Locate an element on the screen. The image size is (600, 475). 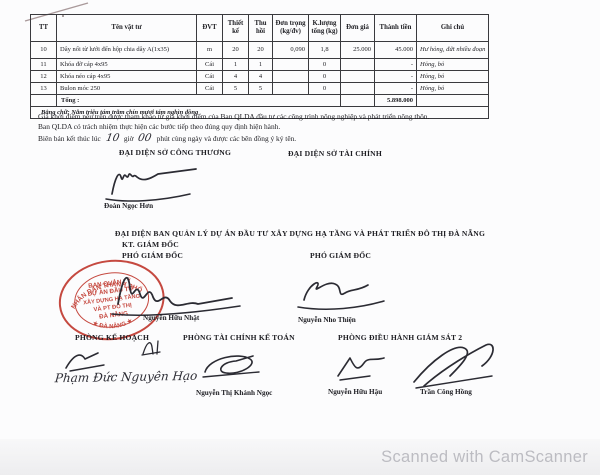
header-don-trong: Đơn trọng (kg/đv) is located at coordinates (290, 28).